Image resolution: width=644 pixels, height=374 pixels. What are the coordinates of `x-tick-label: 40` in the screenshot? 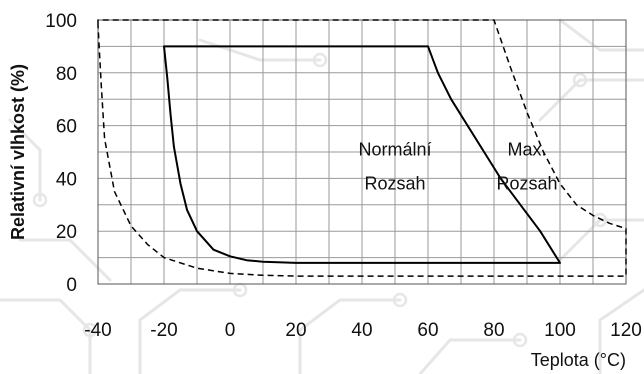 It's located at (361, 330).